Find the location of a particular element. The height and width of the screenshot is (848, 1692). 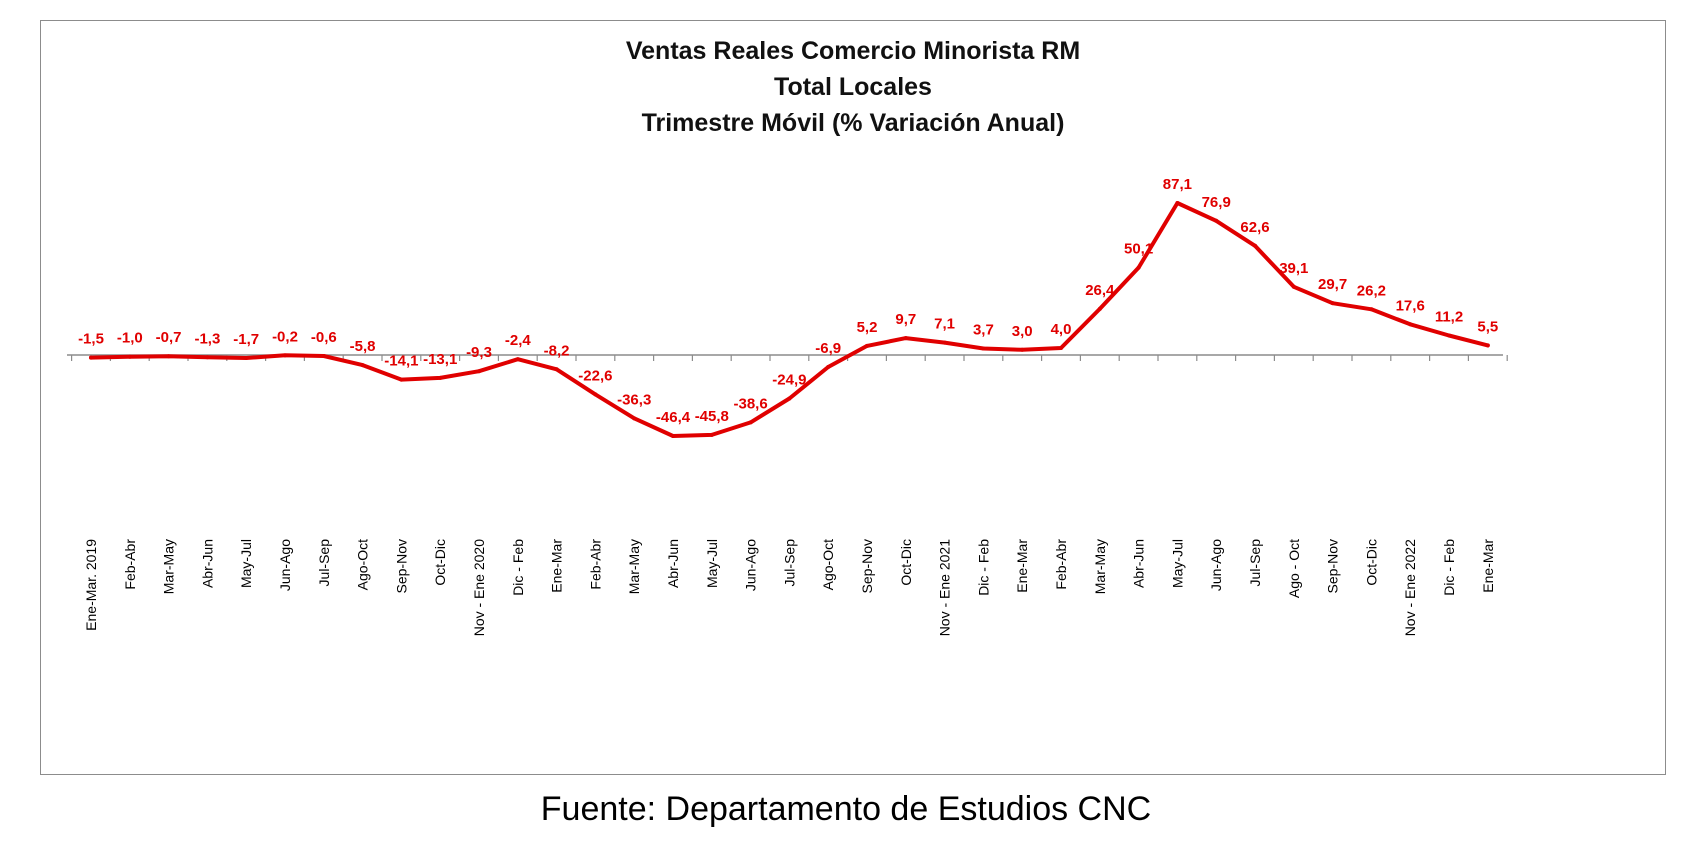

data-label: 3,0 is located at coordinates (1022, 331).